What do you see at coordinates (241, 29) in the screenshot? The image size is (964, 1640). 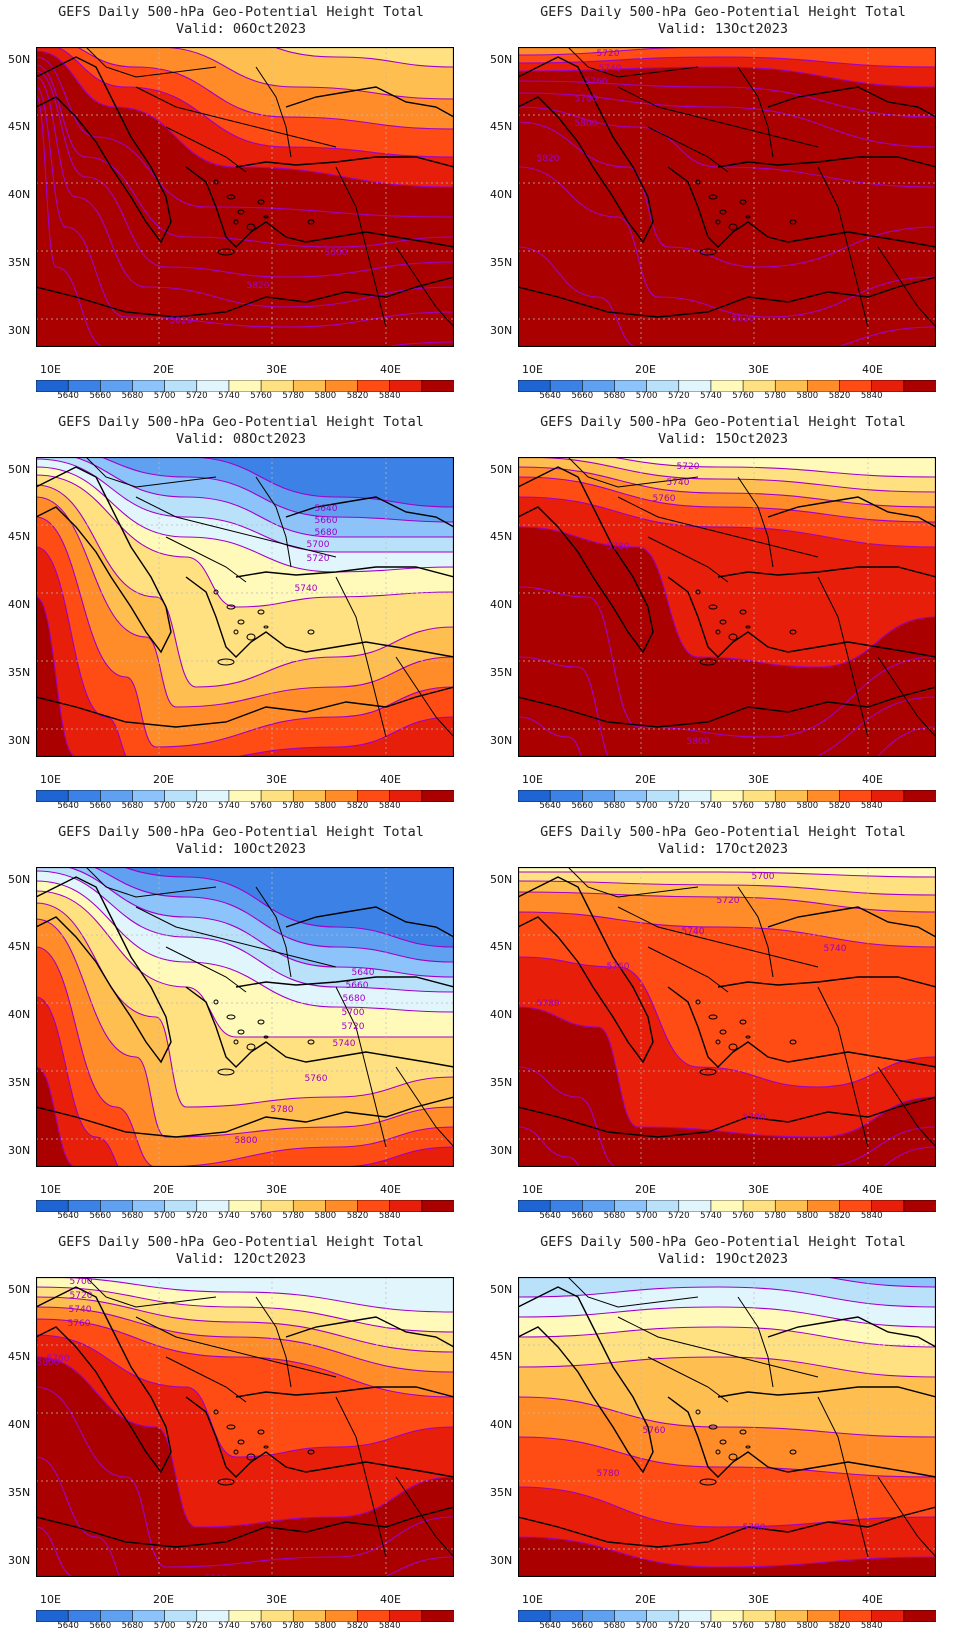 I see `panel-valid-date: Valid: 06Oct2023` at bounding box center [241, 29].